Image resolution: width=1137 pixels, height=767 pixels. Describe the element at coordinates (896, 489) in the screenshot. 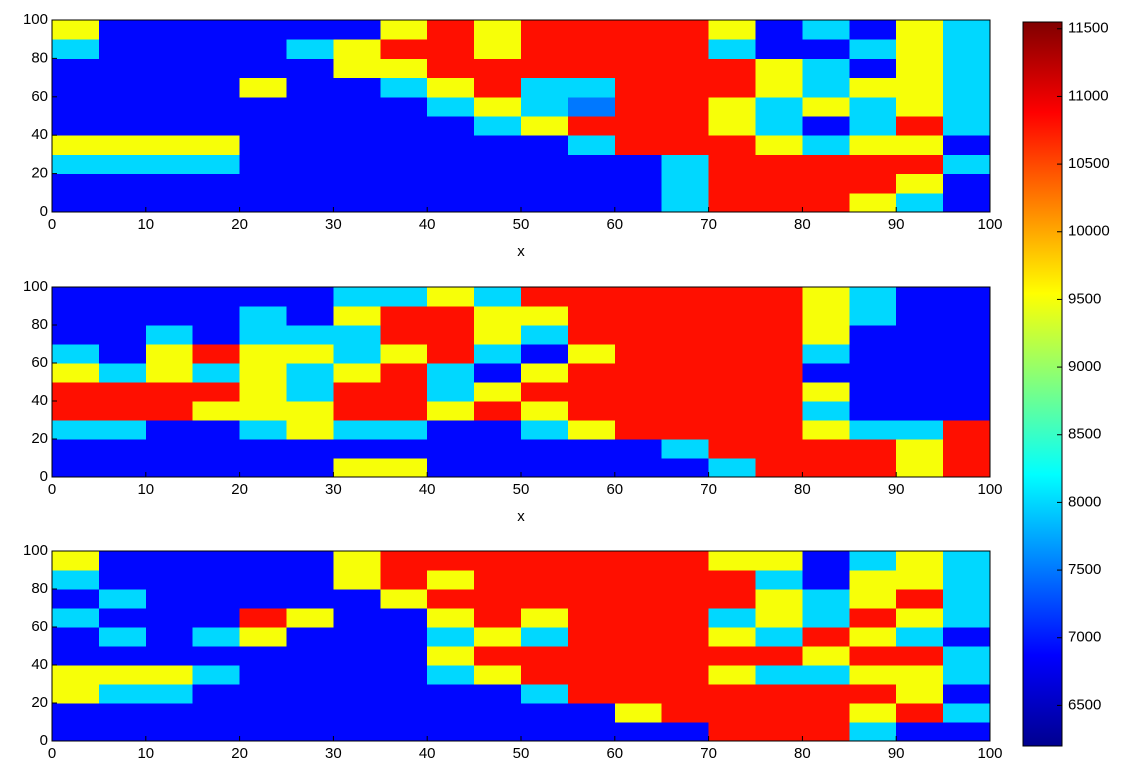

I see `x-tick-label: 90` at that location.